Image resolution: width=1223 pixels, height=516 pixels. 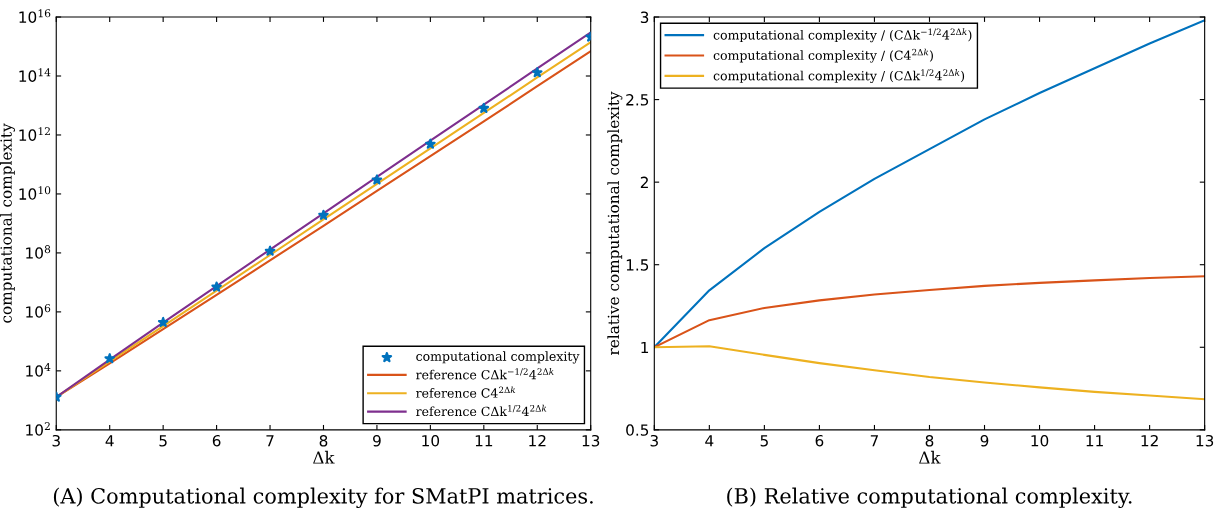 What do you see at coordinates (38, 429) in the screenshot?
I see `y-tick-label: 10$^{2}$` at bounding box center [38, 429].